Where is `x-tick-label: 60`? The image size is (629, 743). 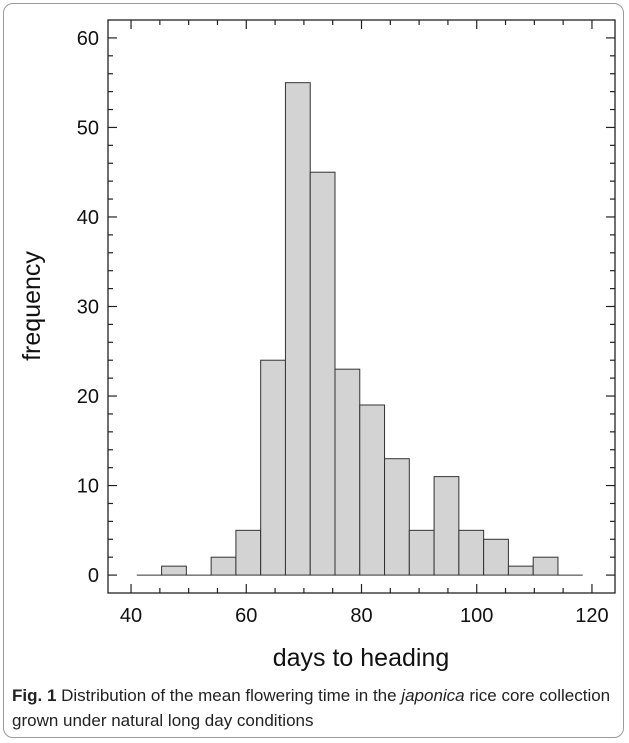 x-tick-label: 60 is located at coordinates (246, 616).